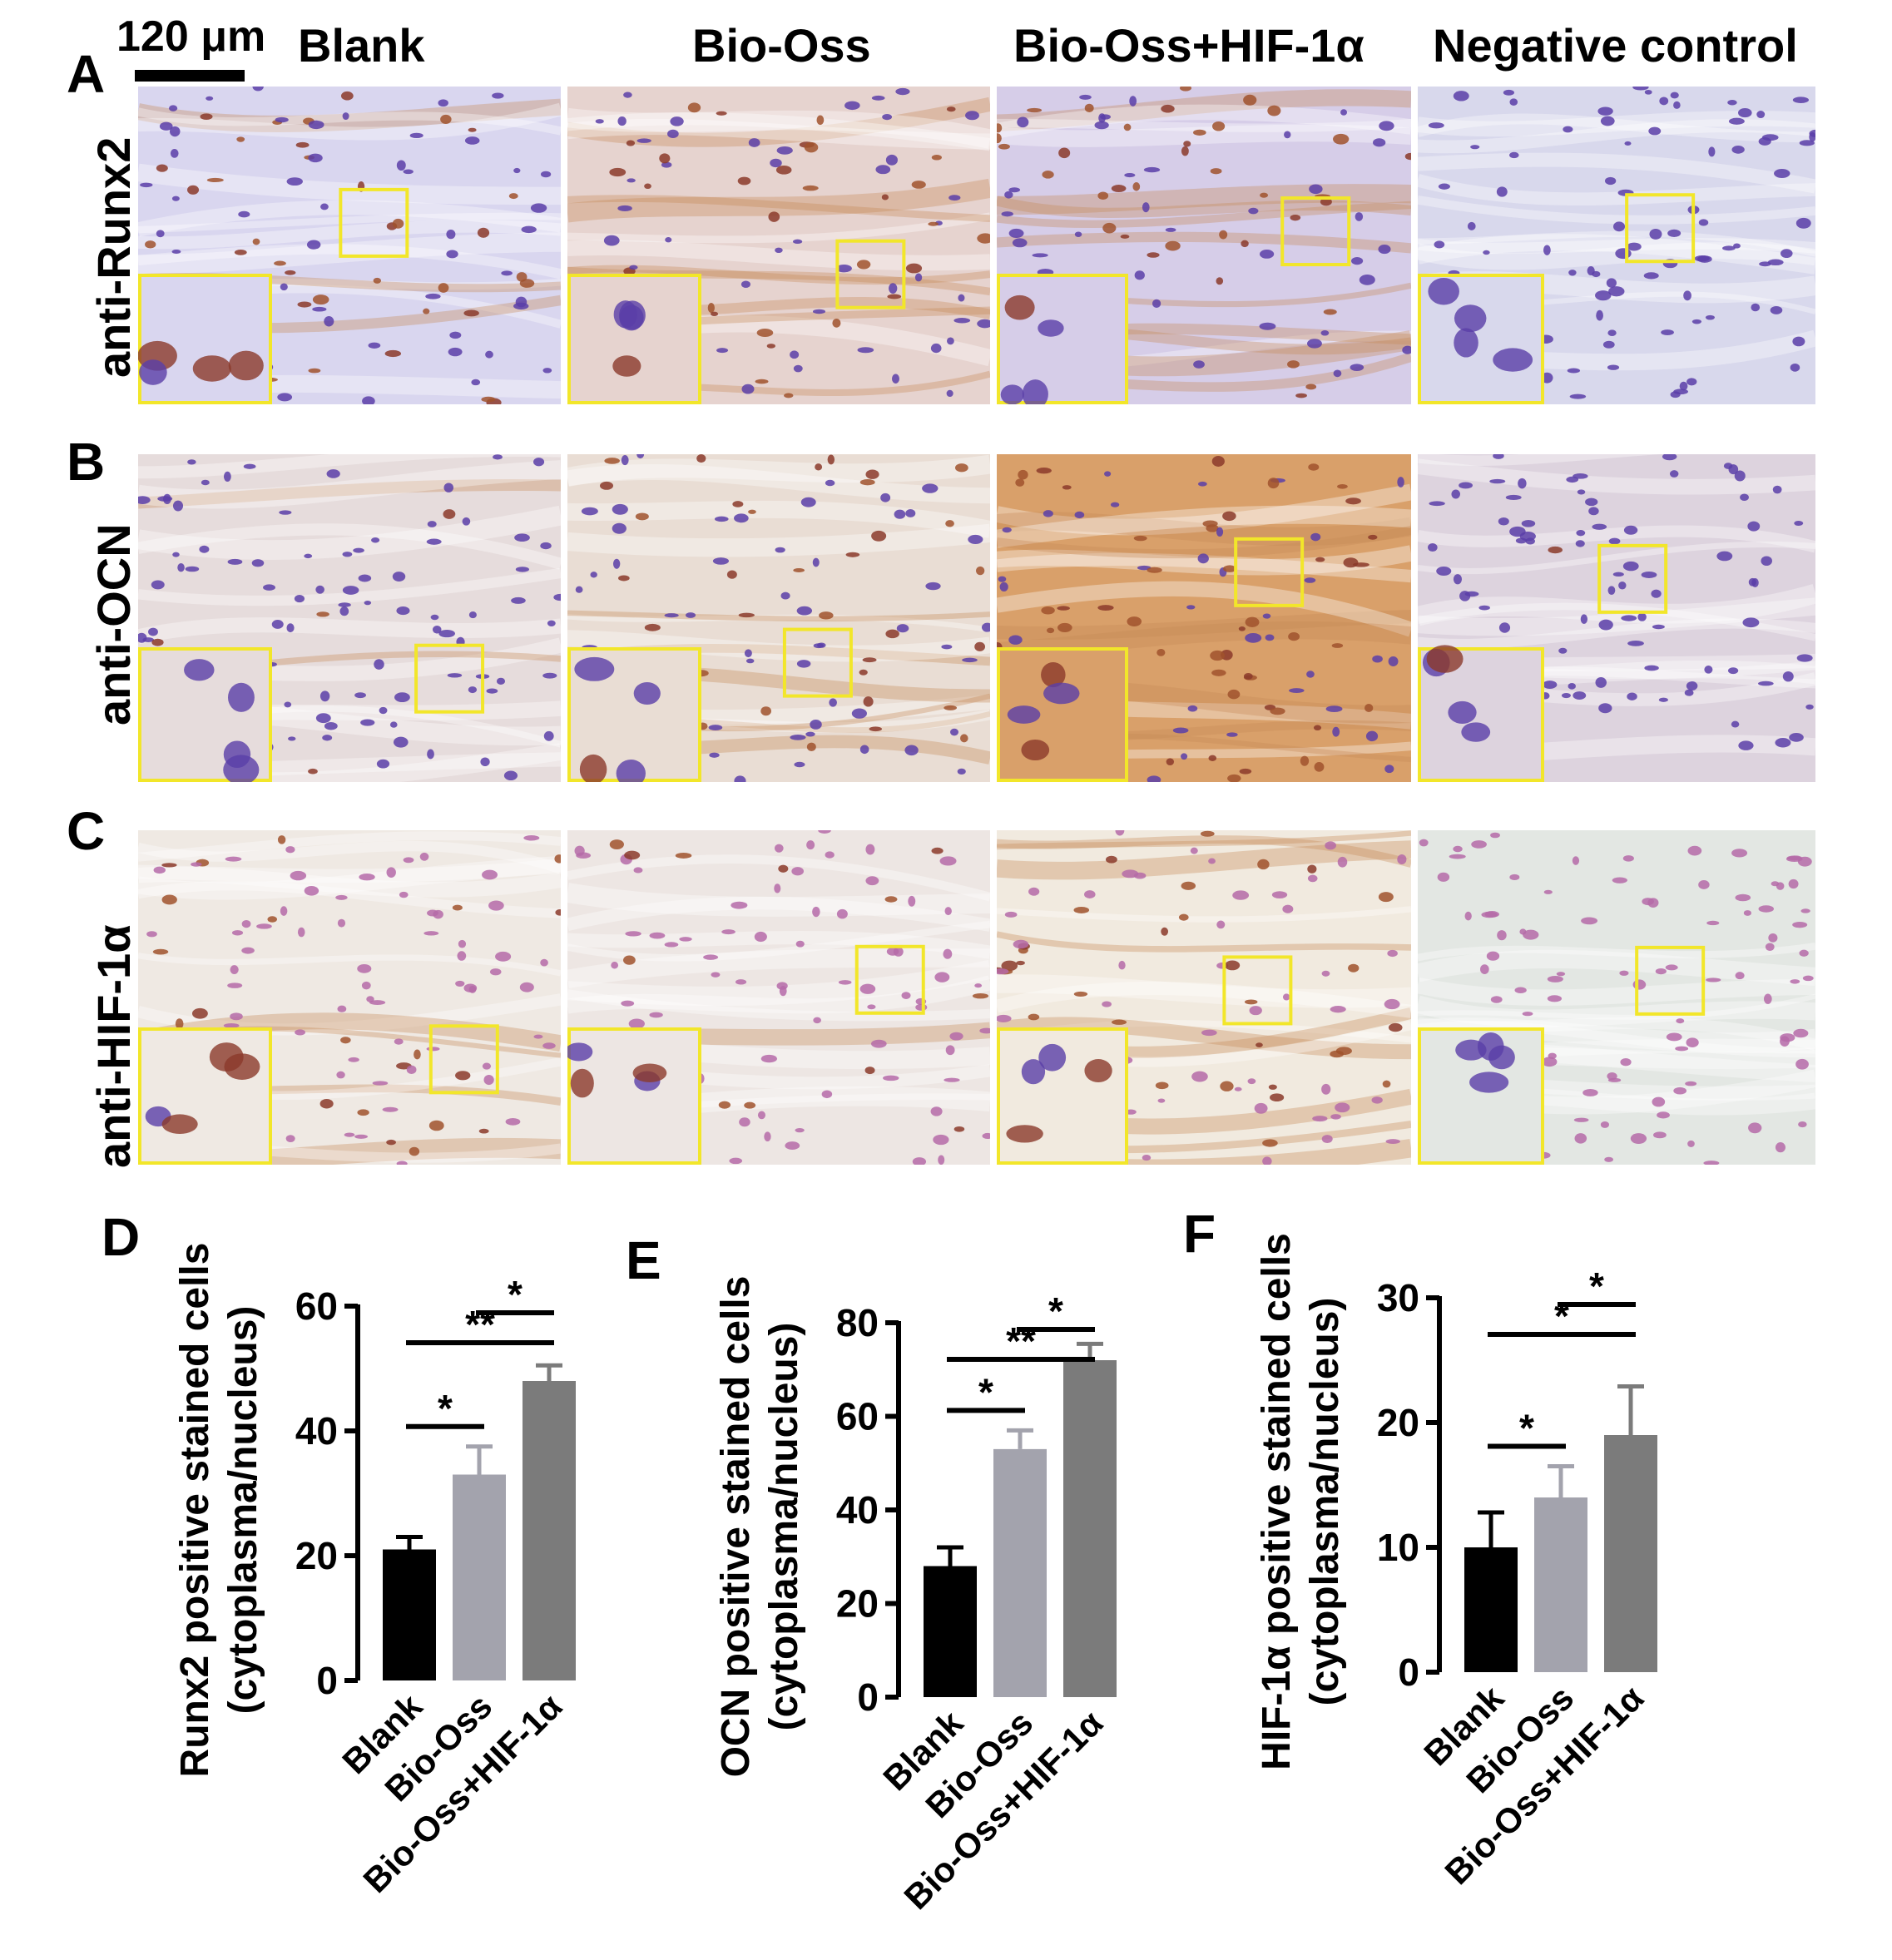 The height and width of the screenshot is (1960, 1892). I want to click on column-title-blank: Blank, so click(361, 45).